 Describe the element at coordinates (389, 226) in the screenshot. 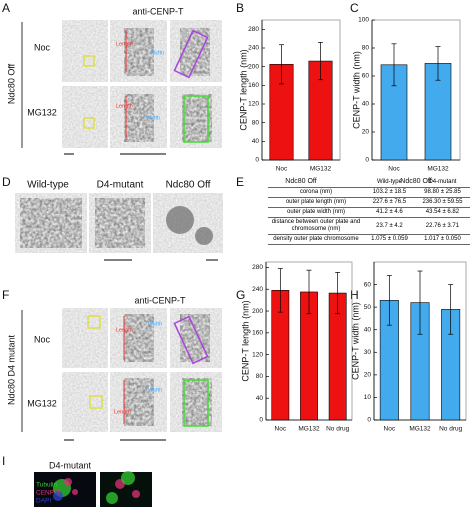

I see `table-cell: 23.7 ± 4.2` at that location.